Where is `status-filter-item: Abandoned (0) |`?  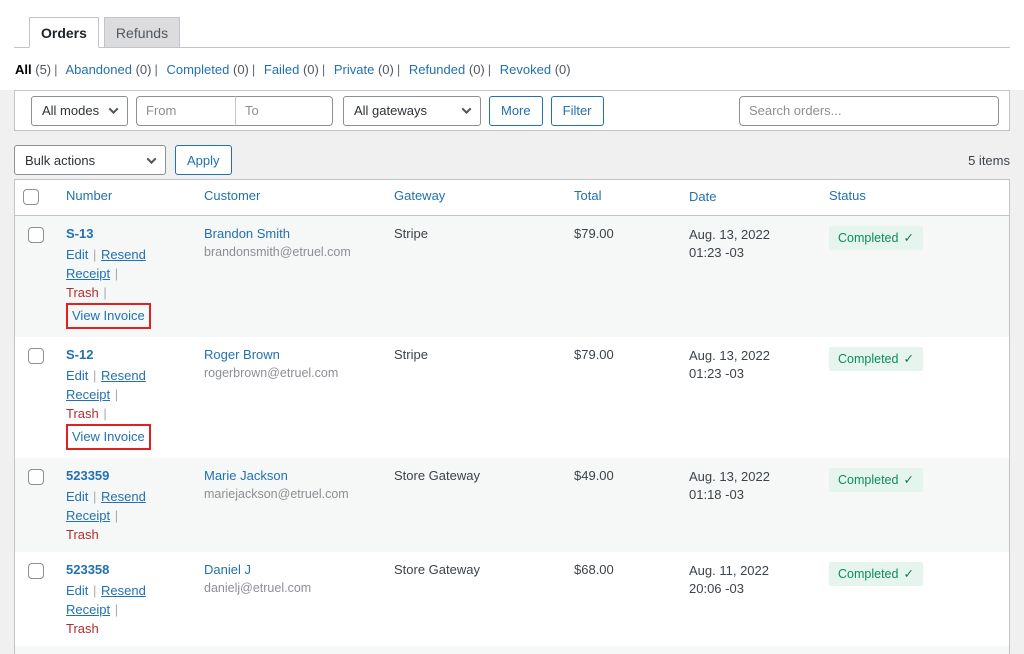 status-filter-item: Abandoned (0) | is located at coordinates (113, 69).